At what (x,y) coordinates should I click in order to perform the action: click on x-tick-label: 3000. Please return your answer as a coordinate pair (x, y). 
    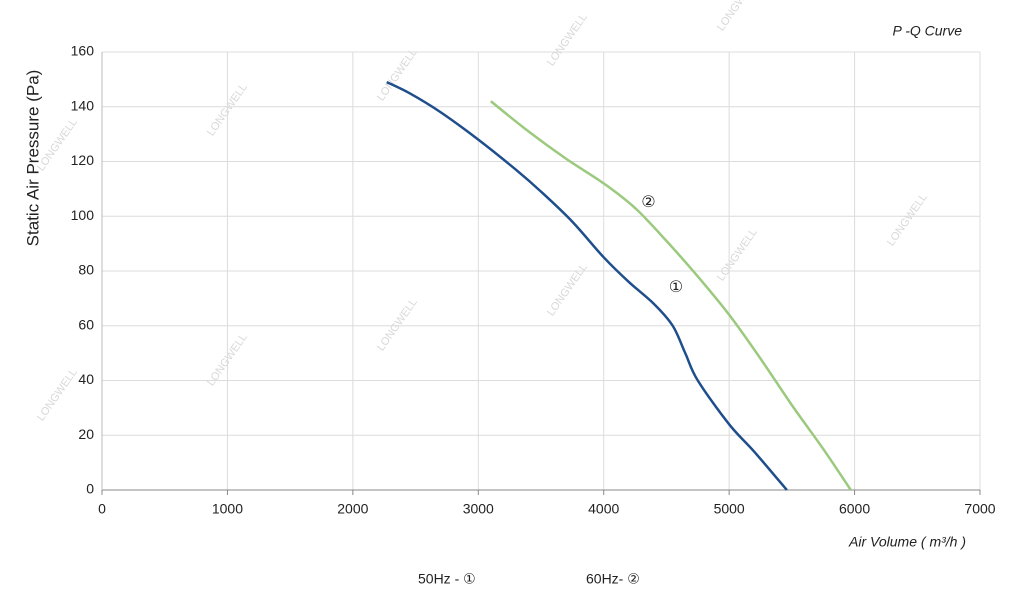
    Looking at the image, I should click on (478, 509).